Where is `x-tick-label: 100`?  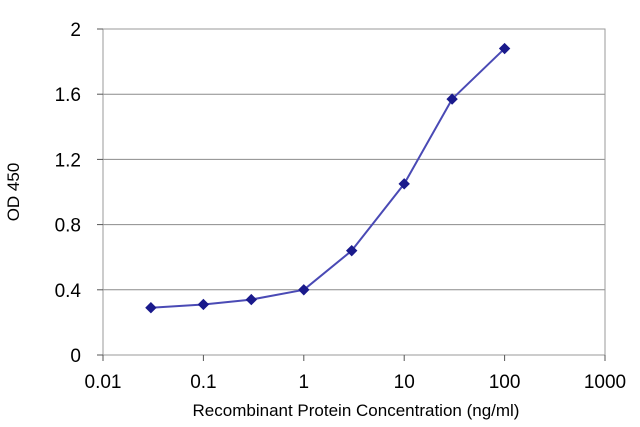
x-tick-label: 100 is located at coordinates (505, 382).